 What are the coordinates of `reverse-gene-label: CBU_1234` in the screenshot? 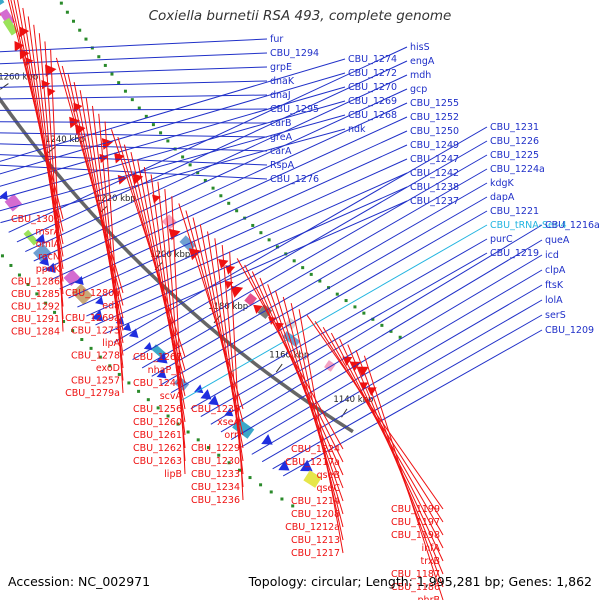 It's located at (215, 487).